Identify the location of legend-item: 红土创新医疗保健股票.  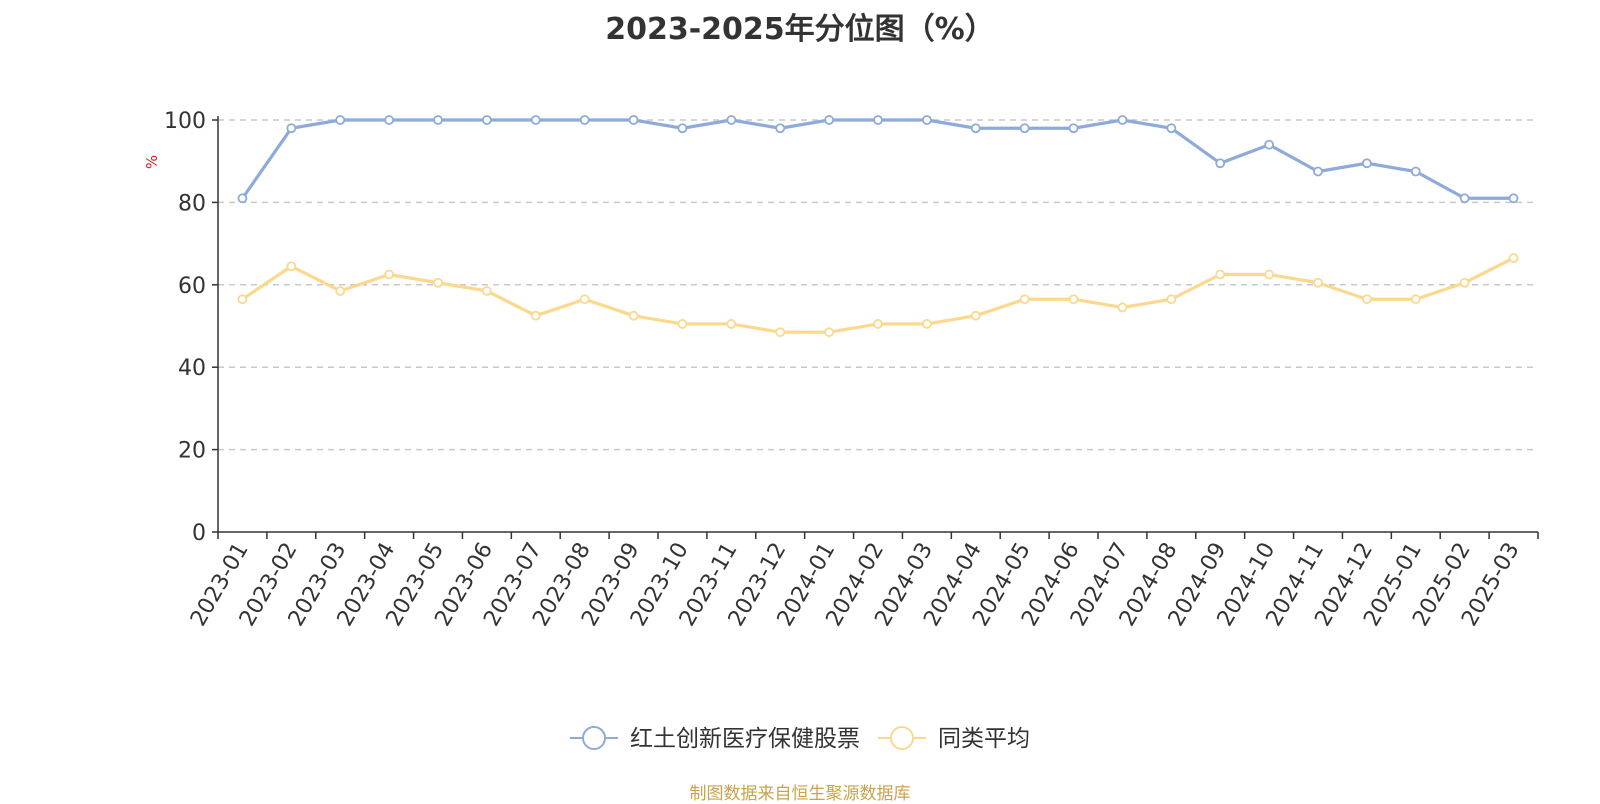
(715, 739).